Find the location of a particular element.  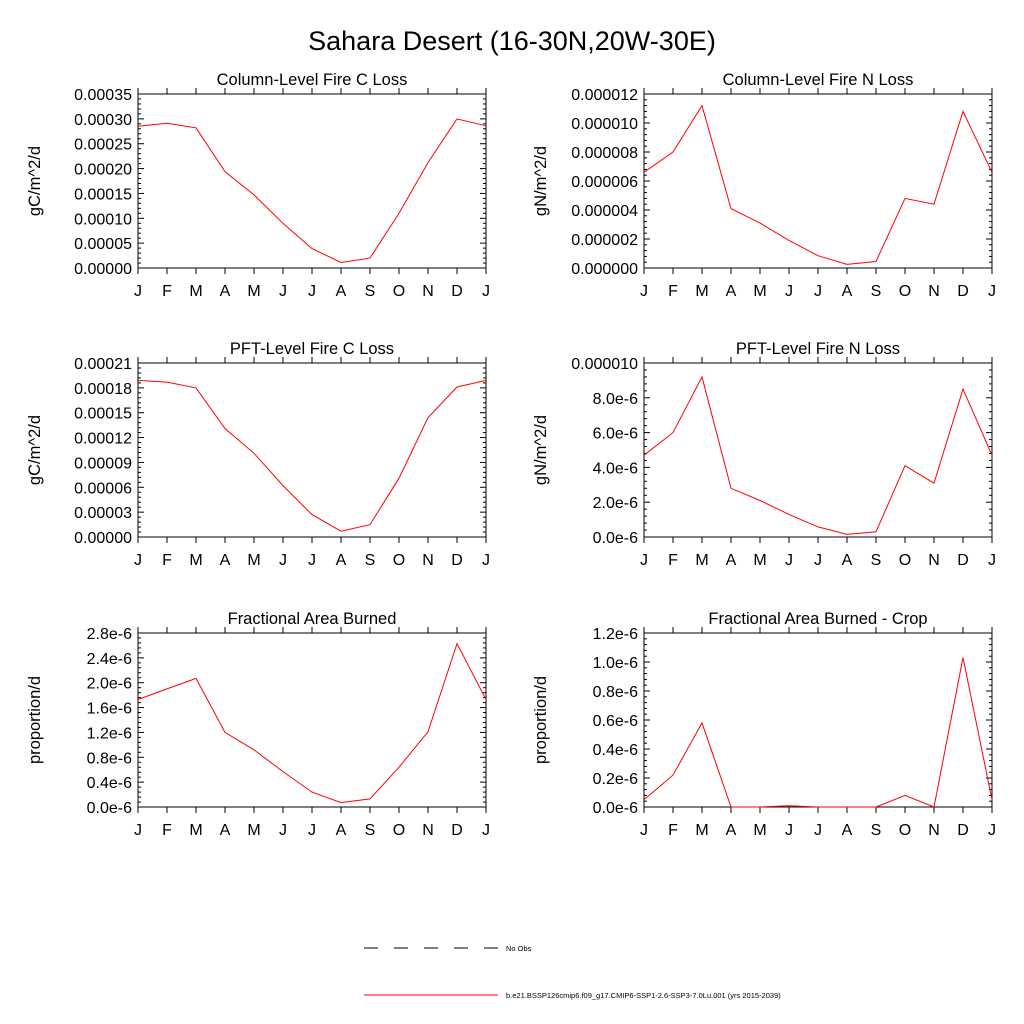

y-tick-label: 1.0e-6 is located at coordinates (615, 663).